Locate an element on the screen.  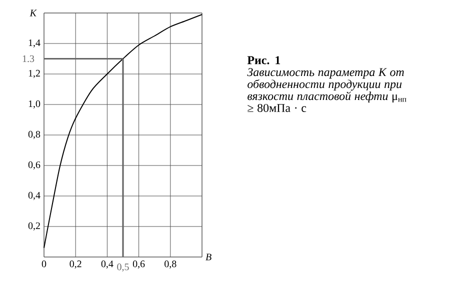
y-tick-label: 0,4 is located at coordinates (34, 196).